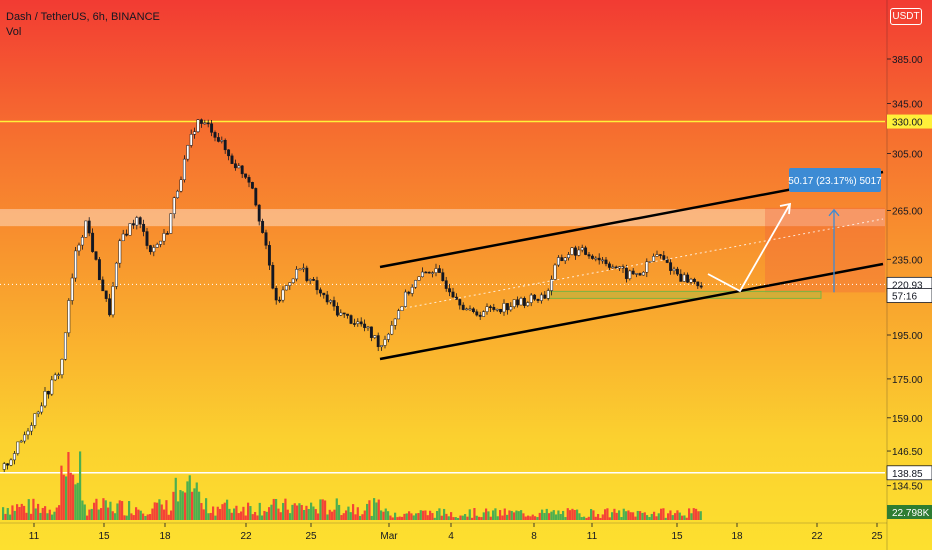 This screenshot has width=932, height=550. Describe the element at coordinates (737, 536) in the screenshot. I see `time-tick-label: 18` at that location.